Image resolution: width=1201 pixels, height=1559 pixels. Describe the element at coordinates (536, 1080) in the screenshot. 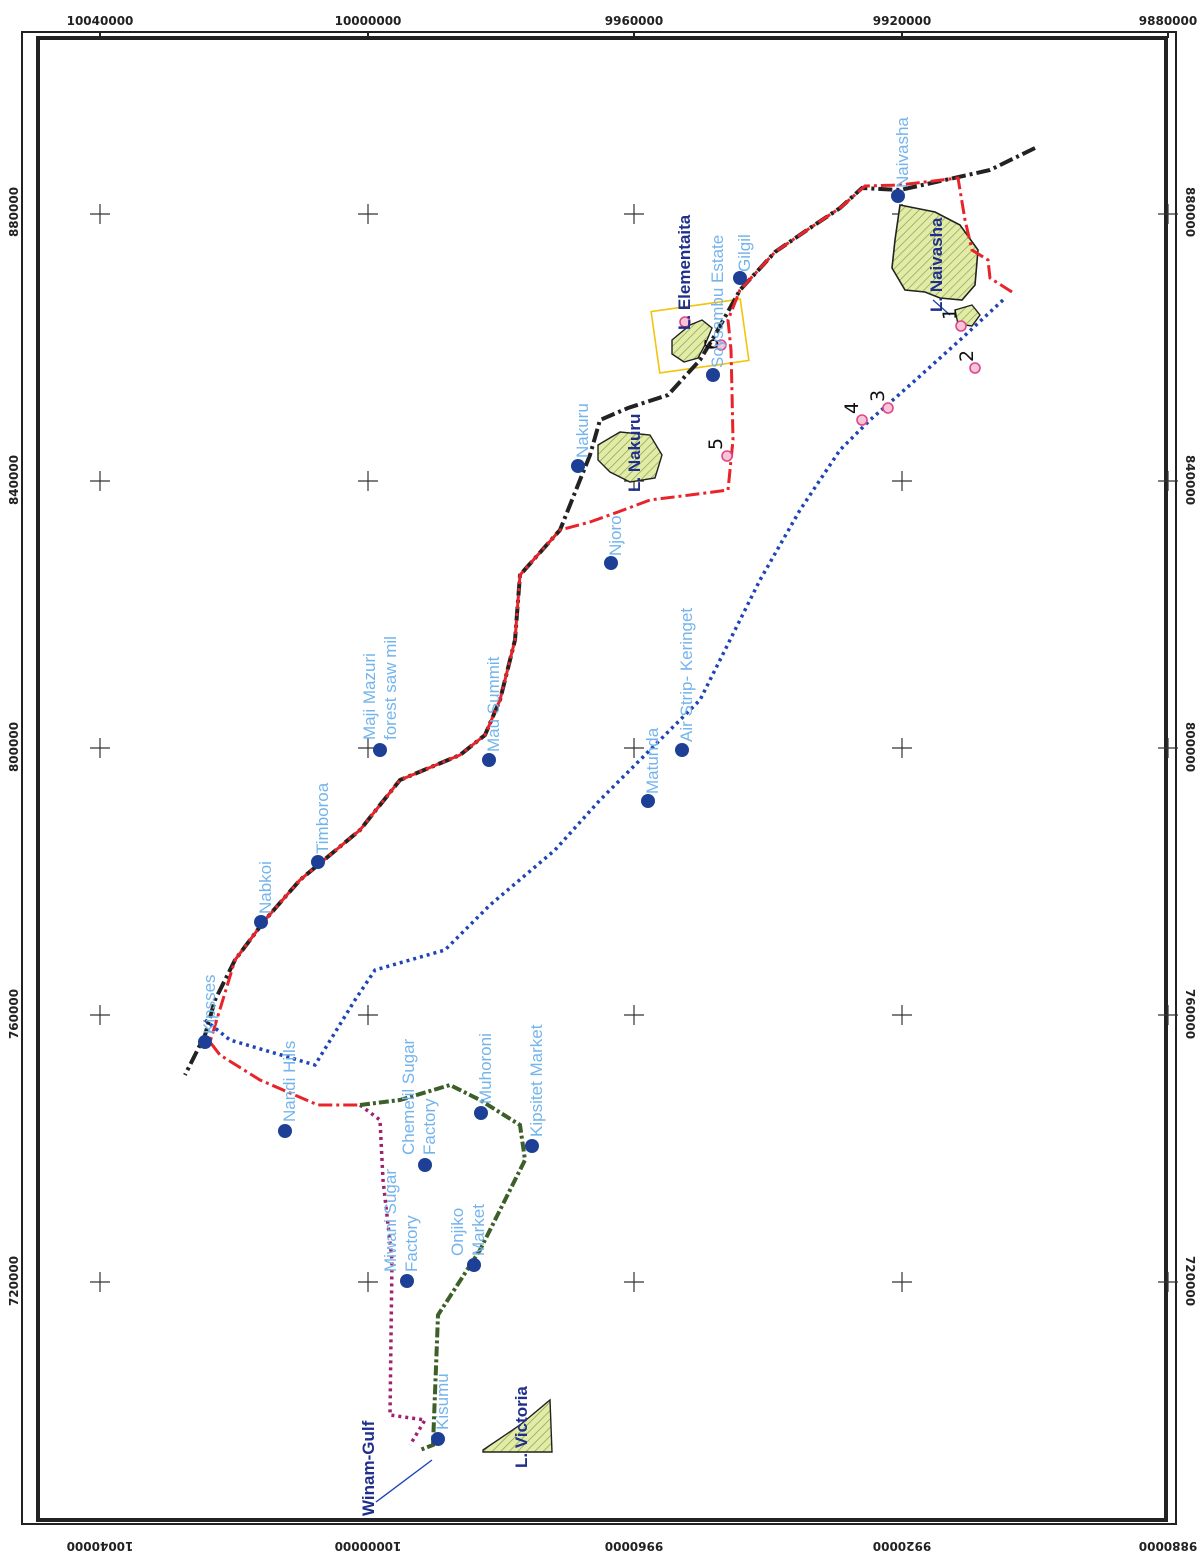

I see `town-label-kipsitet: Kipsitet Market` at that location.